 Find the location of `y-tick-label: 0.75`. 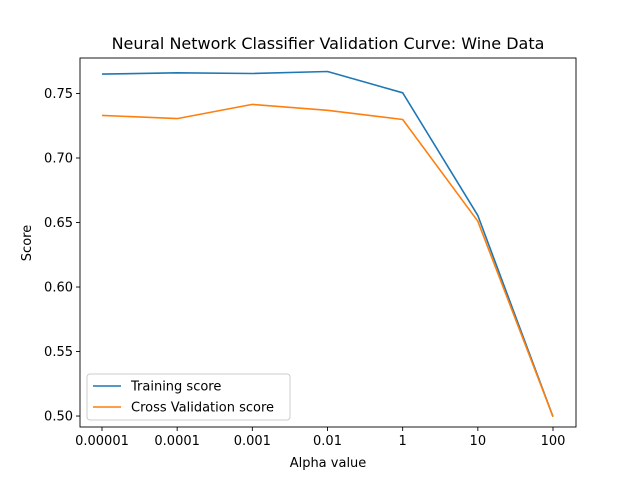

y-tick-label: 0.75 is located at coordinates (58, 94).